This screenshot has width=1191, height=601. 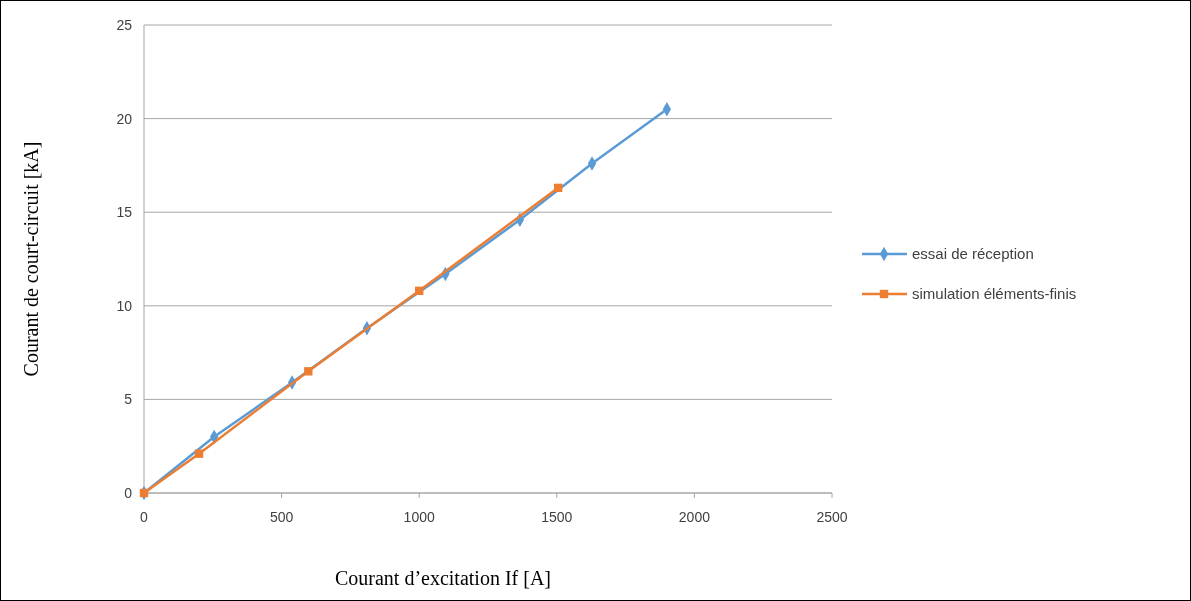 What do you see at coordinates (128, 492) in the screenshot?
I see `y-tick-label: 0` at bounding box center [128, 492].